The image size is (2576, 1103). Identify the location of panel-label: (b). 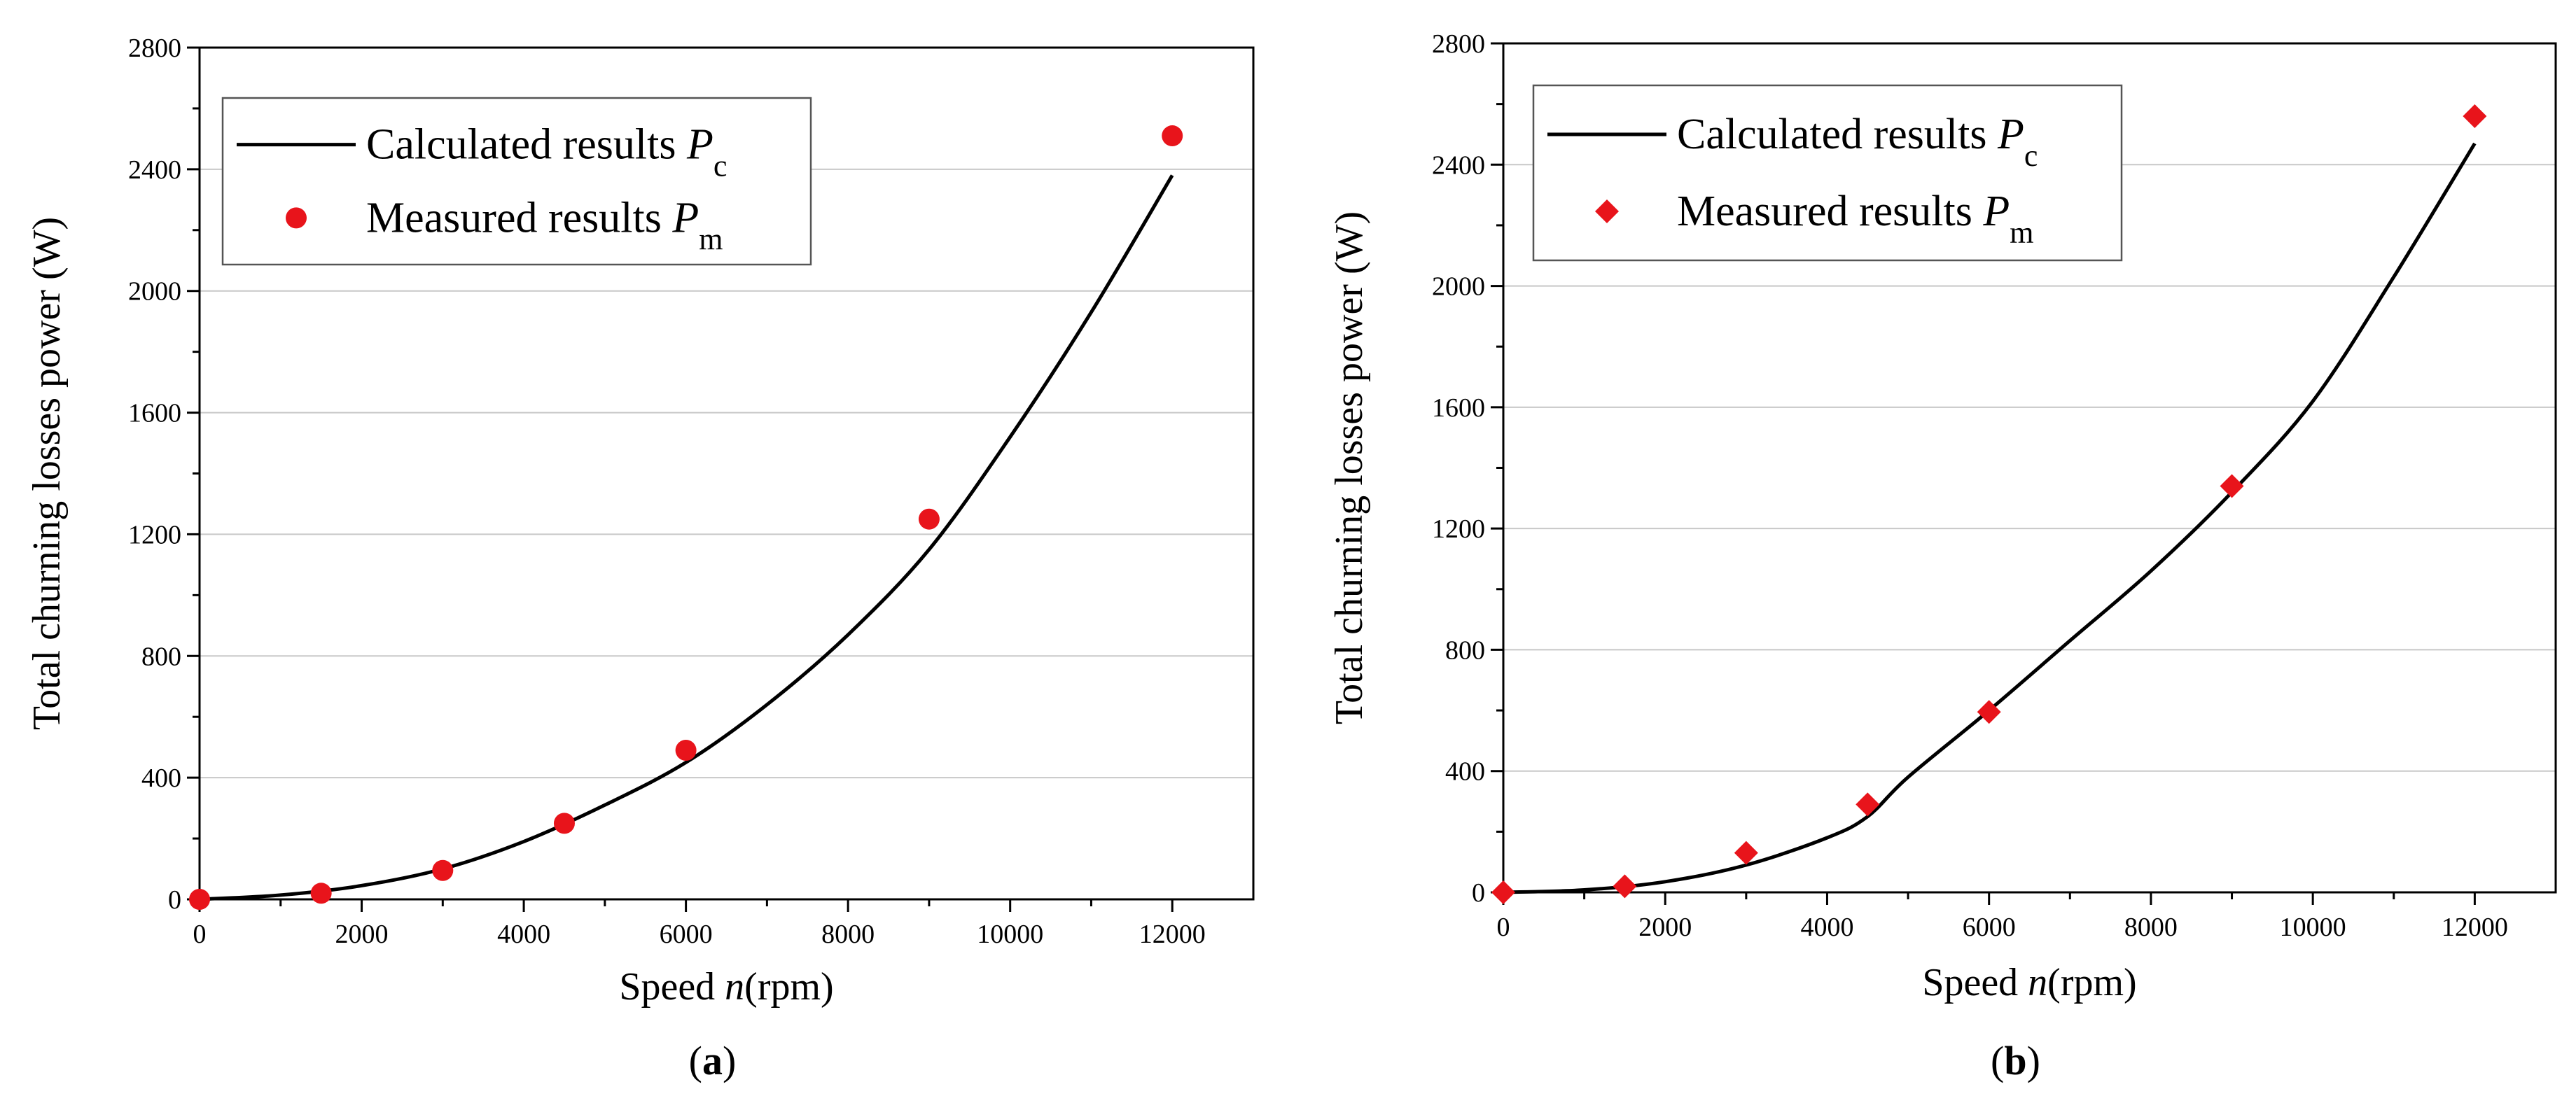
(2015, 1060).